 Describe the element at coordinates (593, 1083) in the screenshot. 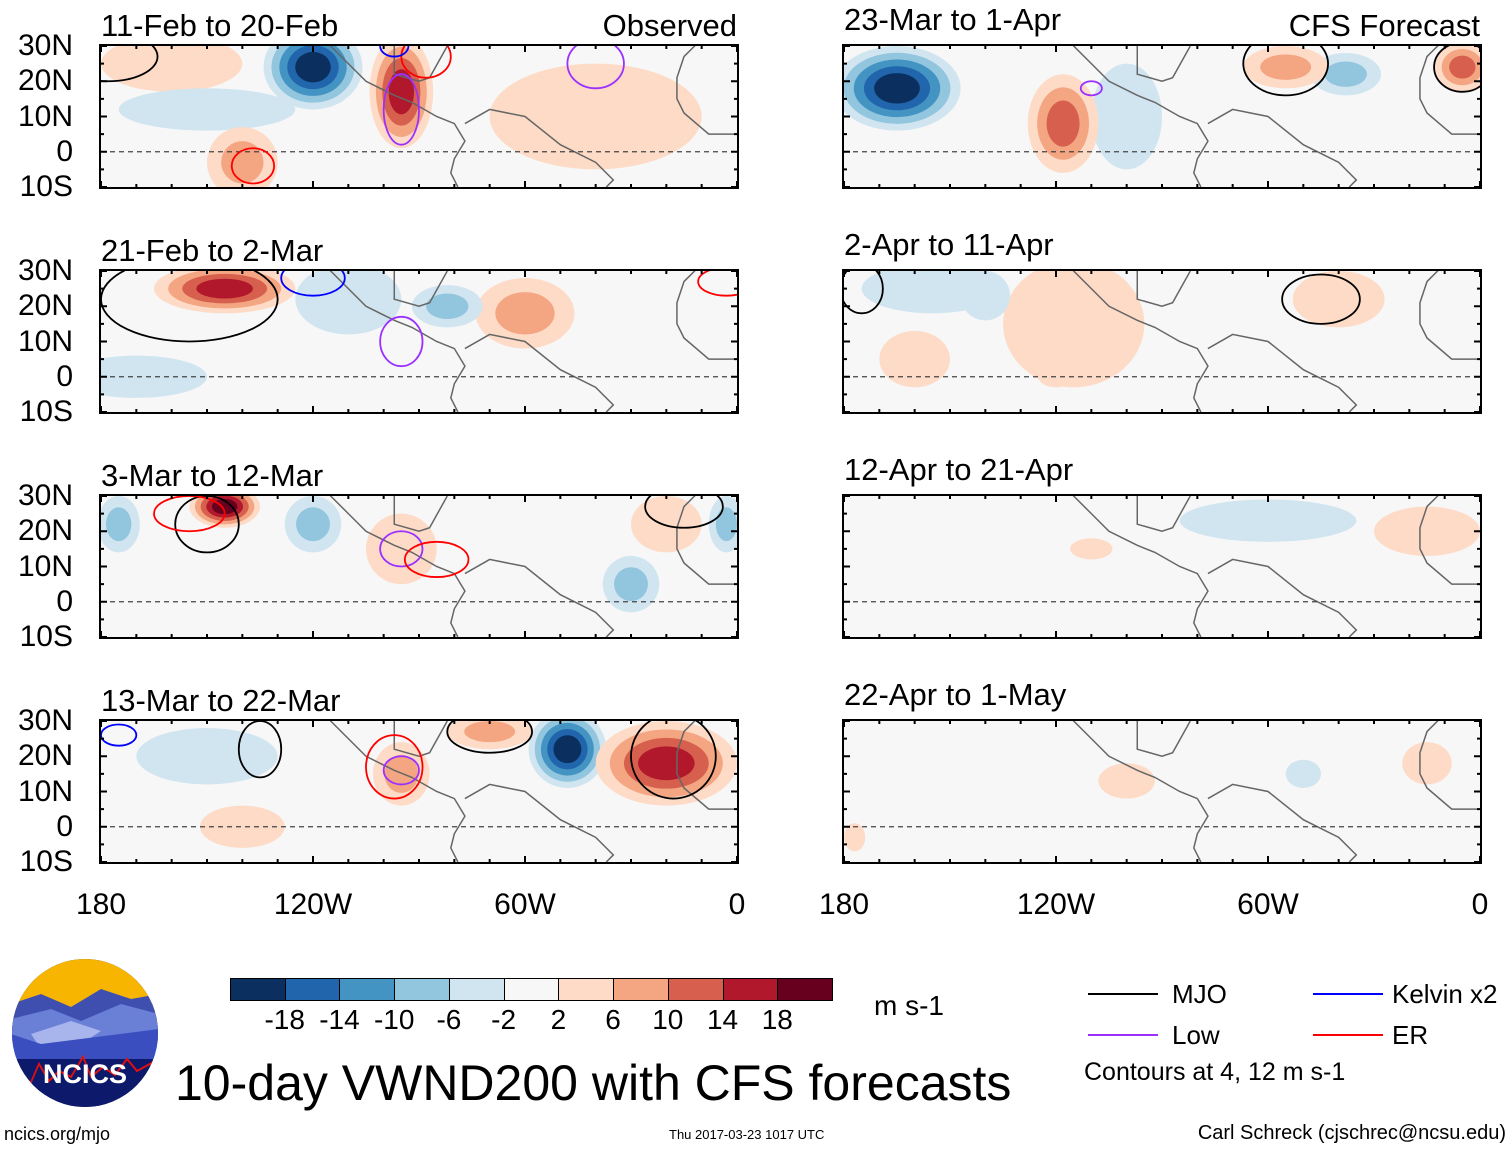

I see `figure-title: 10-day VWND200 with CFS forecasts` at that location.